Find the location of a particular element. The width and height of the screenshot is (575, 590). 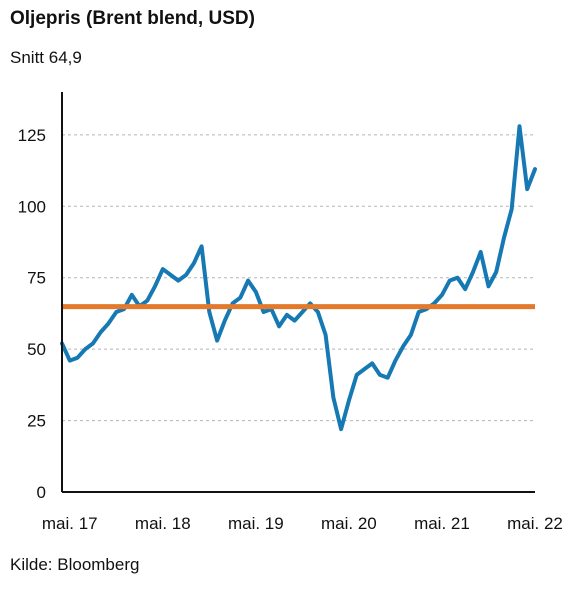

x-tick-label: mai. 22 is located at coordinates (535, 523).